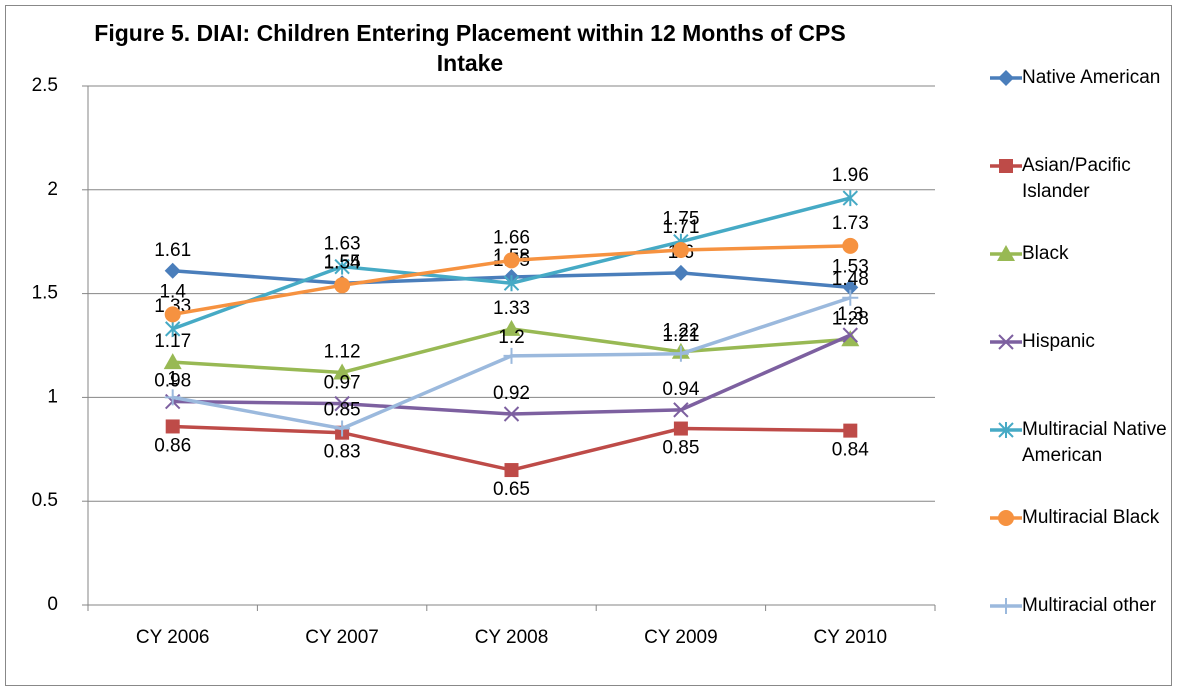  I want to click on data-label: 1.75, so click(680, 219).